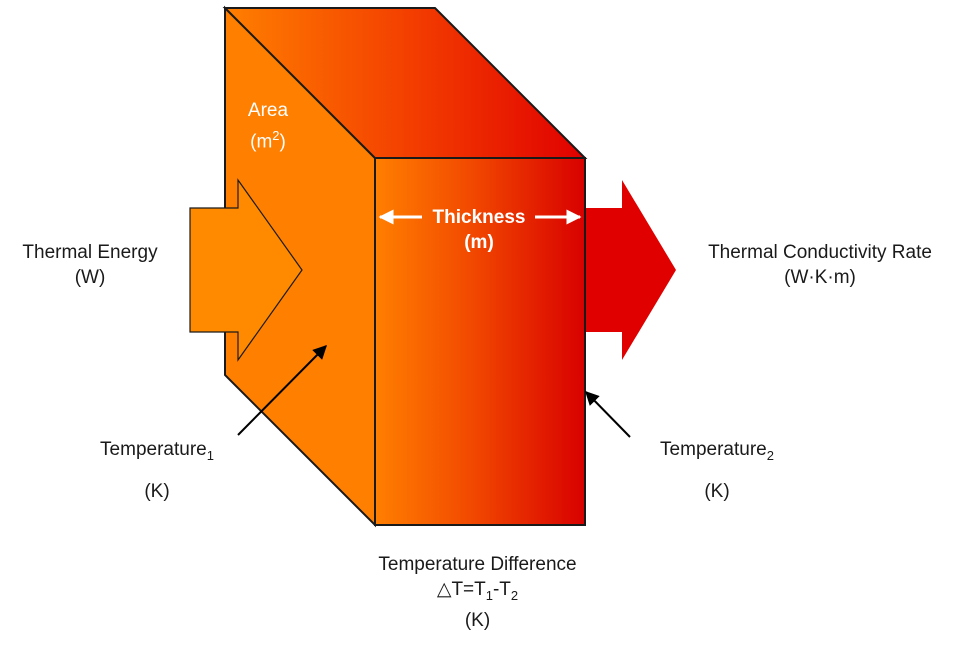 The image size is (959, 645). Describe the element at coordinates (717, 491) in the screenshot. I see `temperature-2-unit: (K)` at that location.